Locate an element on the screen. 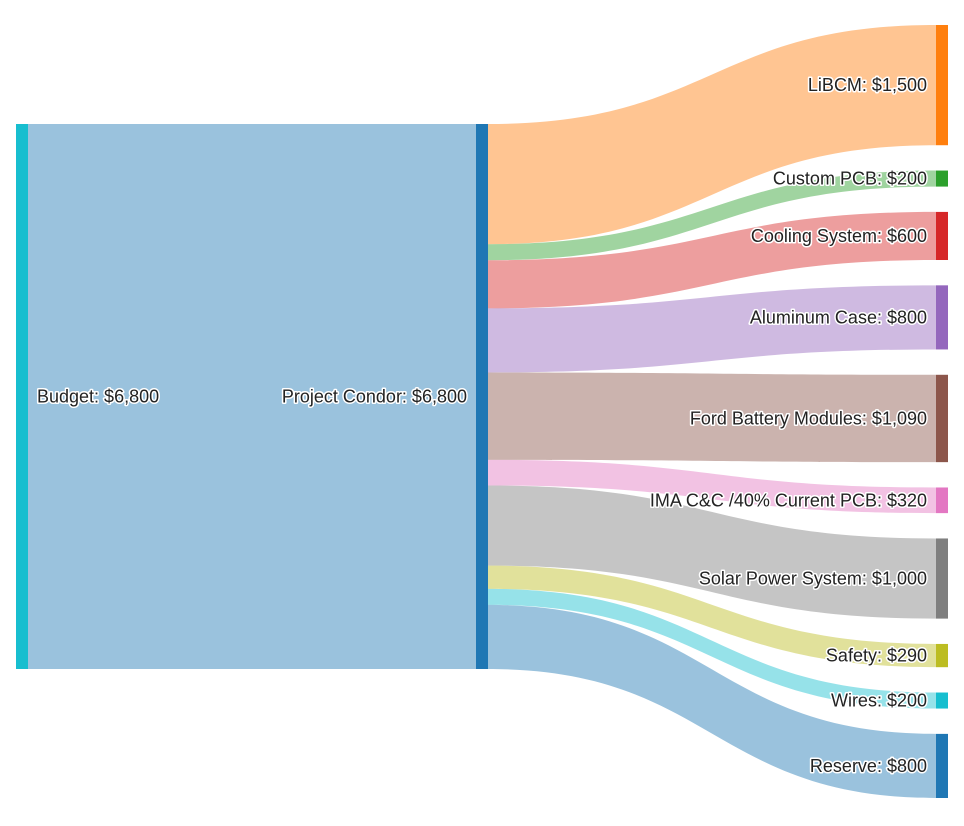  label-wires: Wires: $200 is located at coordinates (879, 701).